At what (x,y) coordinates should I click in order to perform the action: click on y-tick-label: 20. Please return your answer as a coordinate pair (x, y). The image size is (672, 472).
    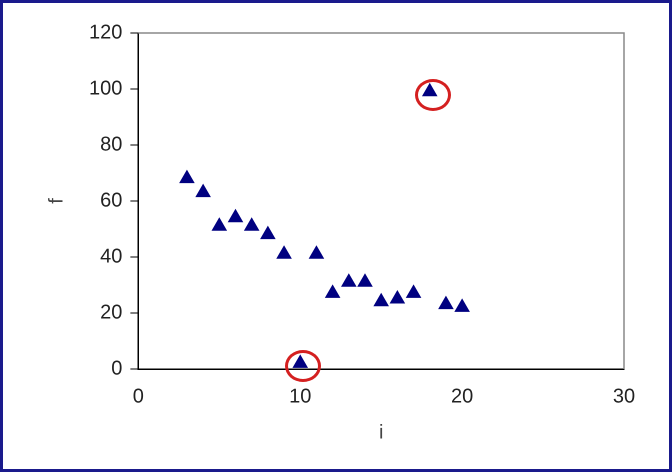
    Looking at the image, I should click on (111, 313).